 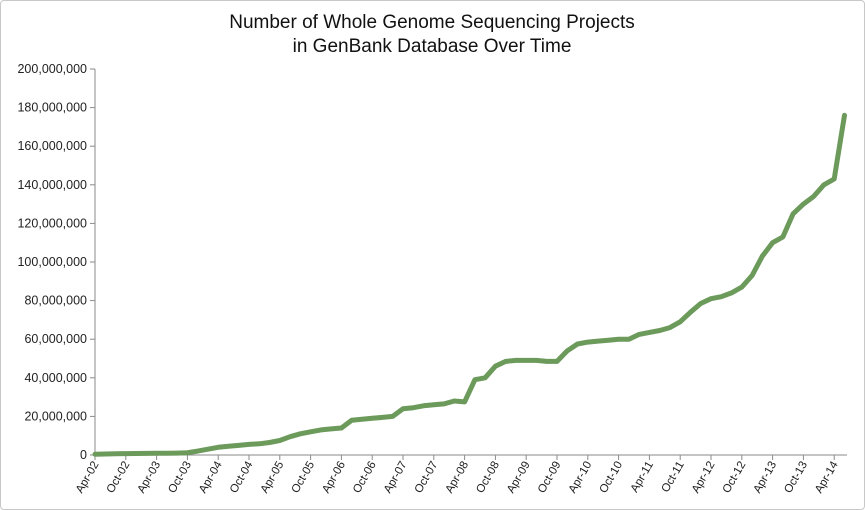 What do you see at coordinates (55, 339) in the screenshot?
I see `y-tick-label: 60,000,000` at bounding box center [55, 339].